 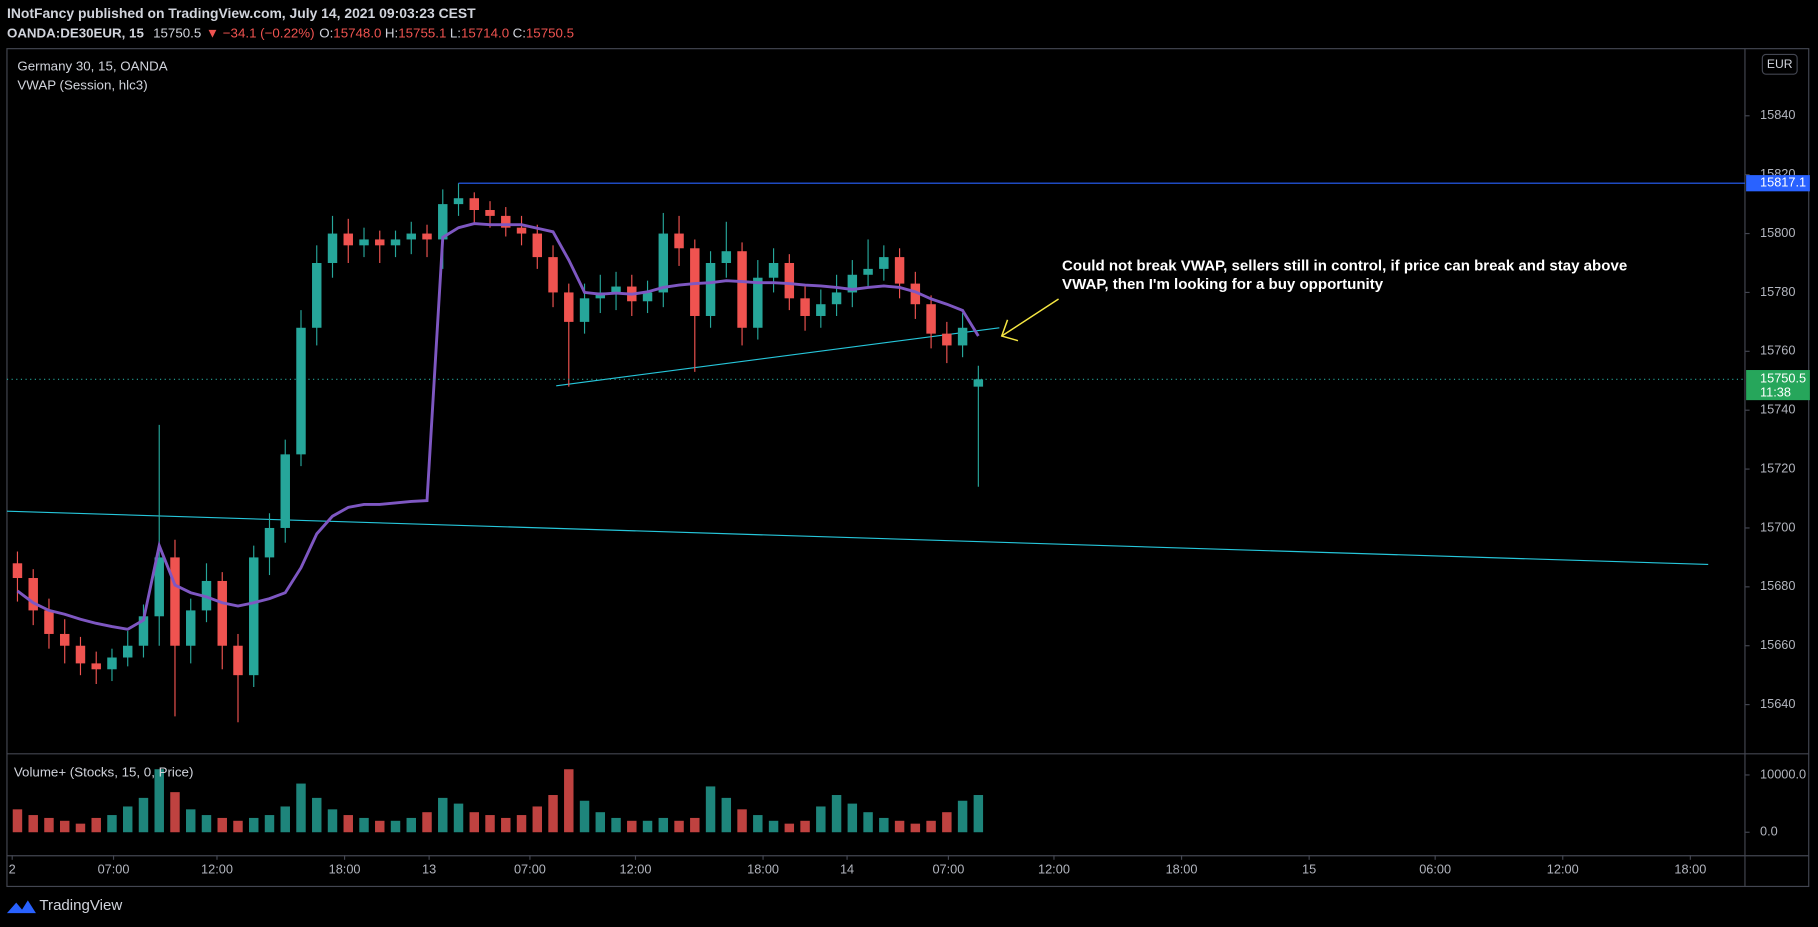 What do you see at coordinates (1309, 869) in the screenshot?
I see `x-tick-label: 15` at bounding box center [1309, 869].